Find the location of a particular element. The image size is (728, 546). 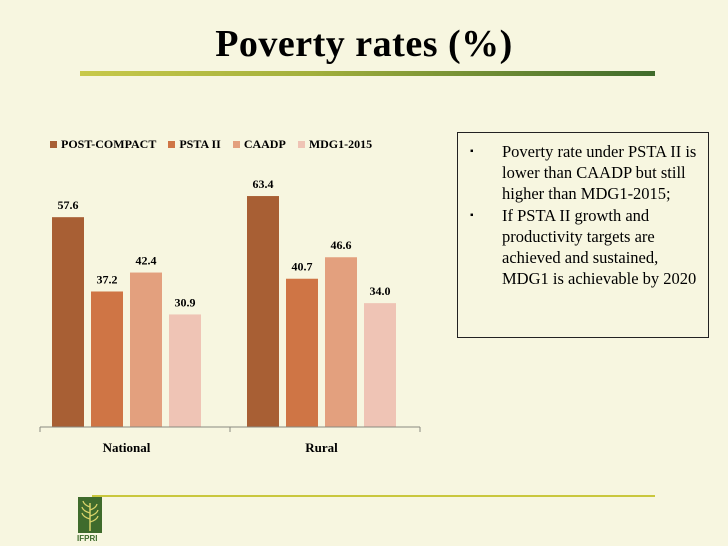

legend-label: CAADP is located at coordinates (264, 144).